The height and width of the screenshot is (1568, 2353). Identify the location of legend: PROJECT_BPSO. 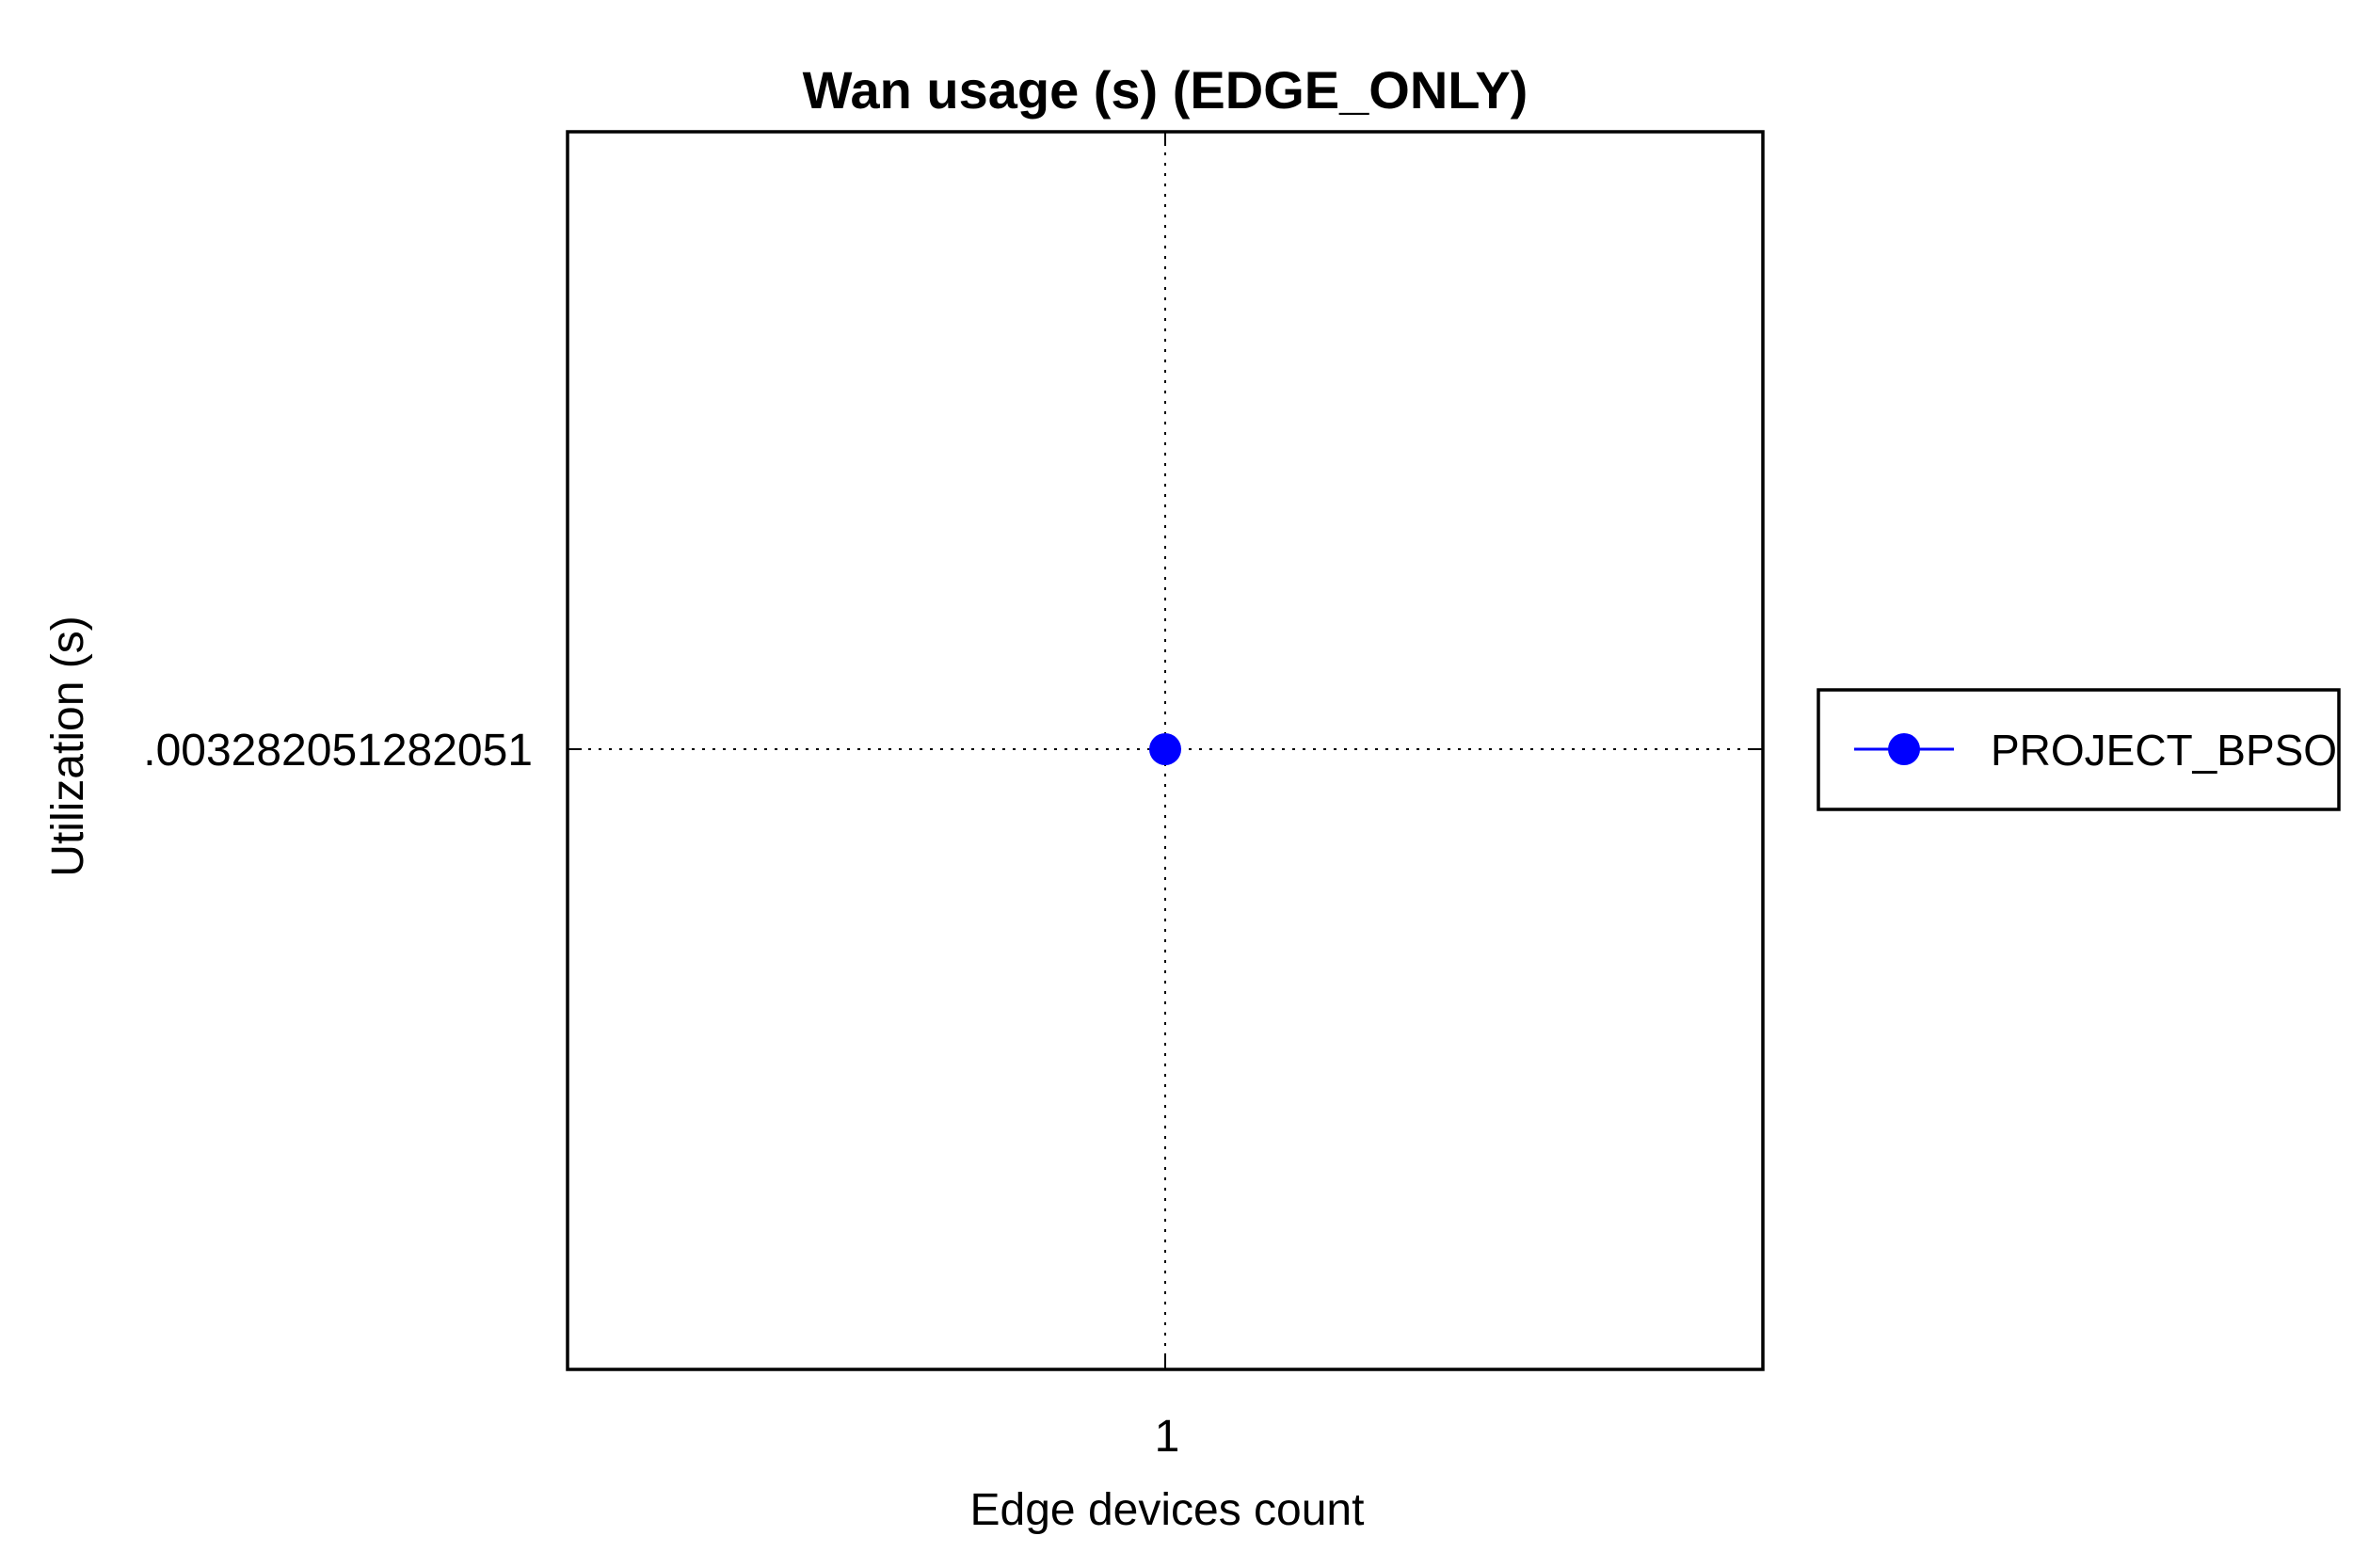
(2079, 749).